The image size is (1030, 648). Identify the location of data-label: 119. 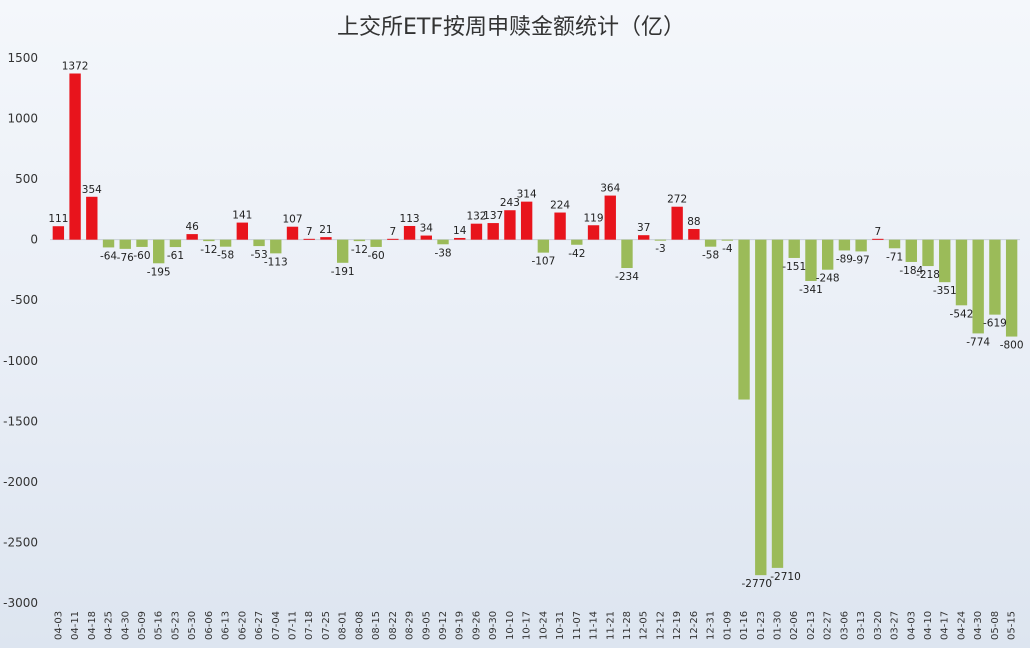
(594, 218).